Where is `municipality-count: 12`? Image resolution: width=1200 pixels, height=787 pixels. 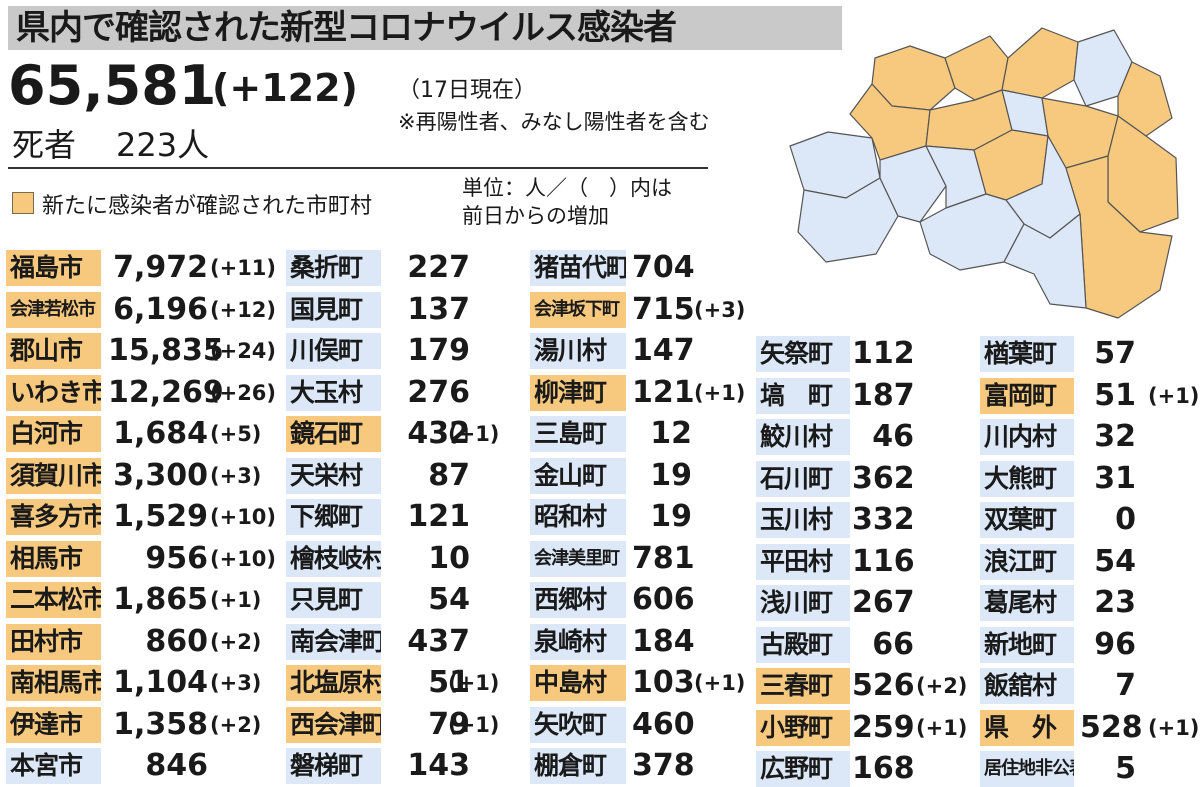
municipality-count: 12 is located at coordinates (671, 433).